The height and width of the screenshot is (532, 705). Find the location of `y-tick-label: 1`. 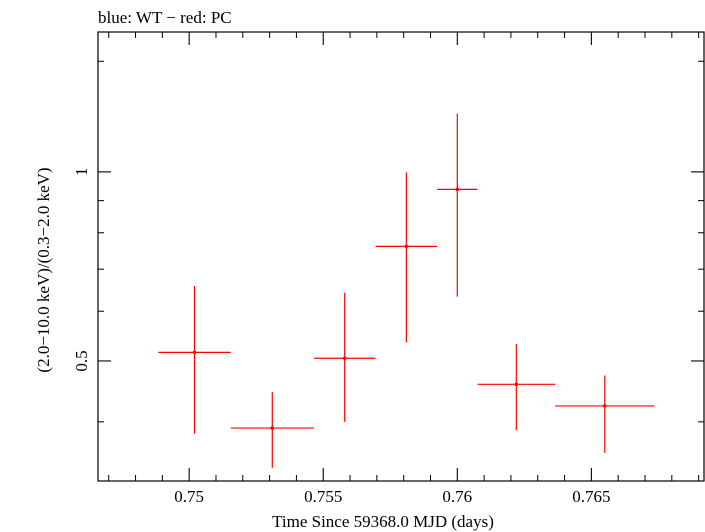

y-tick-label: 1 is located at coordinates (81, 172).